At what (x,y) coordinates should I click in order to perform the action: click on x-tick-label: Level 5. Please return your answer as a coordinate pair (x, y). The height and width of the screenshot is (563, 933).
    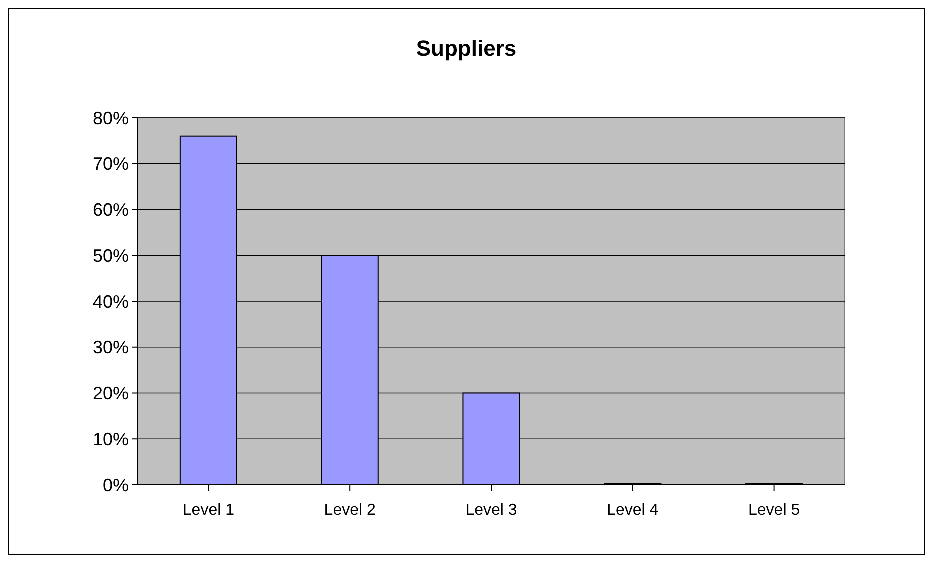
    Looking at the image, I should click on (774, 510).